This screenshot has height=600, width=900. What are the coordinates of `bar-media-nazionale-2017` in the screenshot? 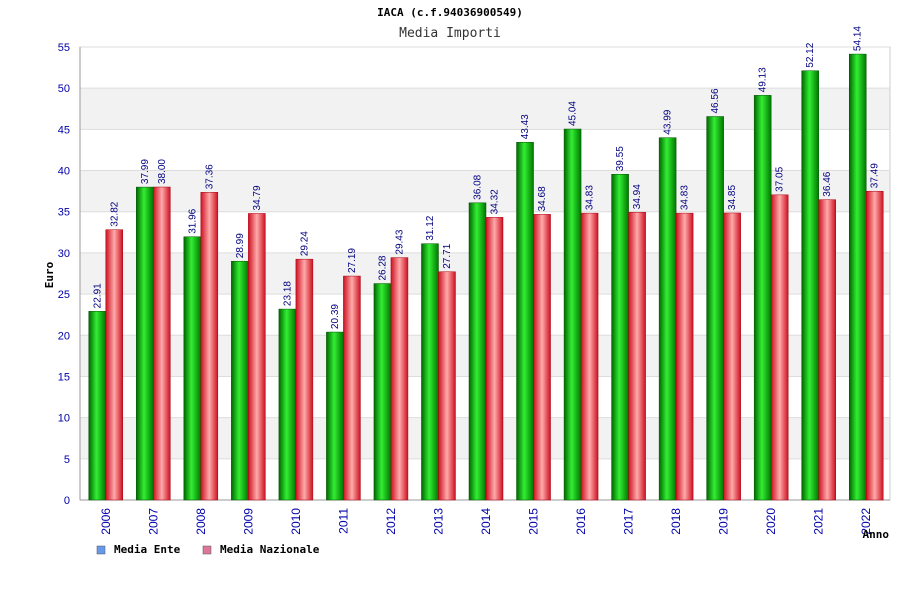 It's located at (637, 356).